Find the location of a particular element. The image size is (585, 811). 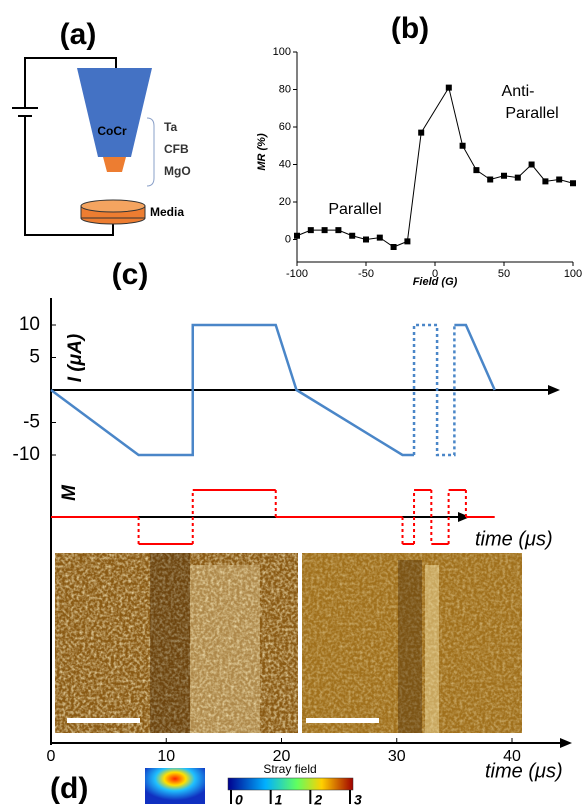

x-axis-label: Field (G) is located at coordinates (435, 282).